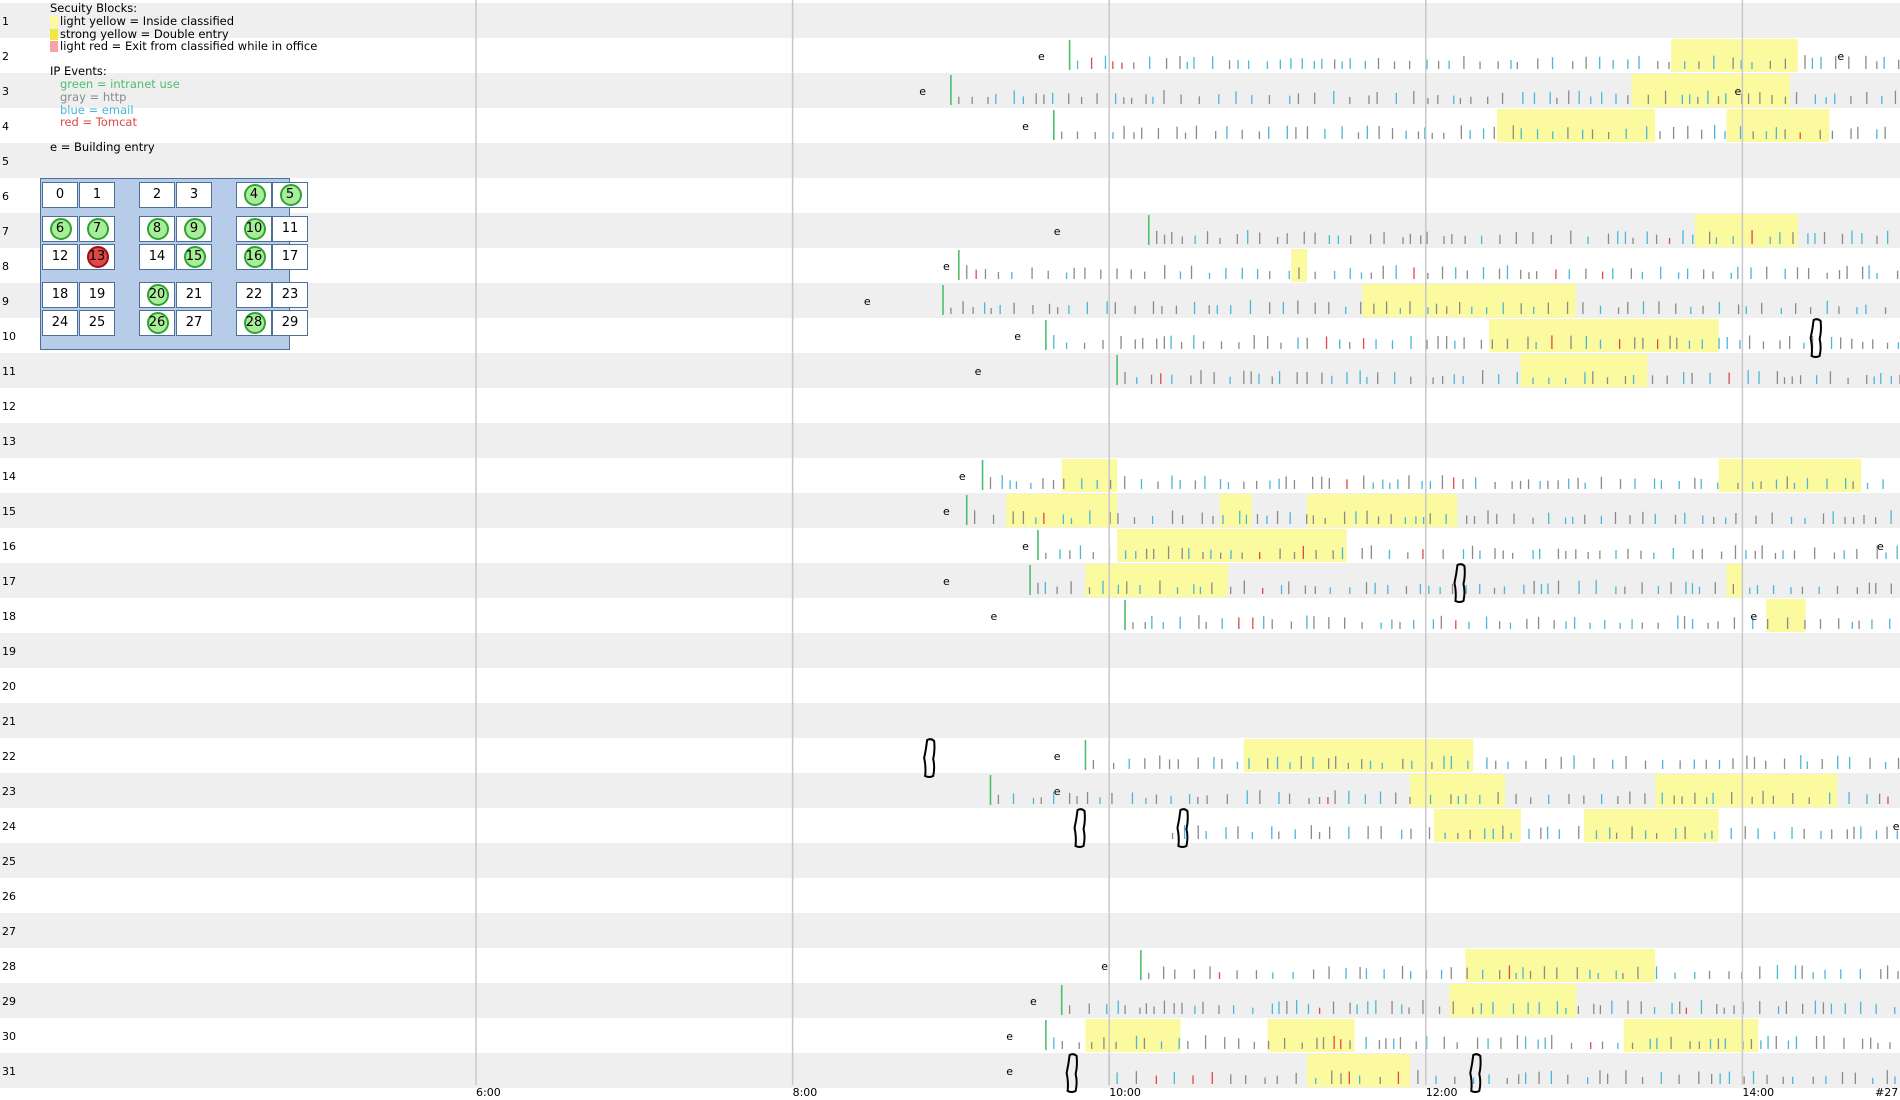 The width and height of the screenshot is (1900, 1100). Describe the element at coordinates (1758, 1092) in the screenshot. I see `x-tick-label: 14:00` at that location.